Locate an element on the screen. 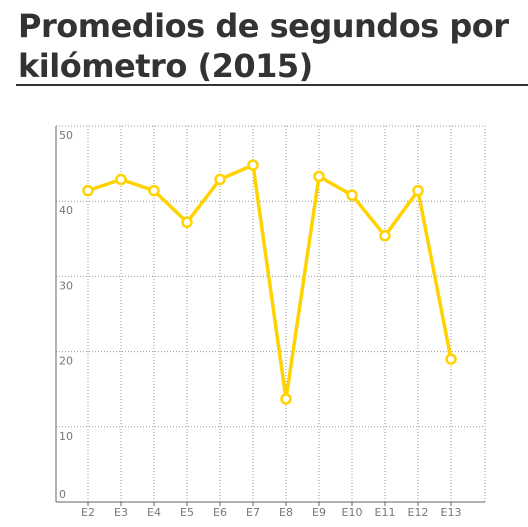 The height and width of the screenshot is (527, 528). x-tick-label: E6 is located at coordinates (220, 512).